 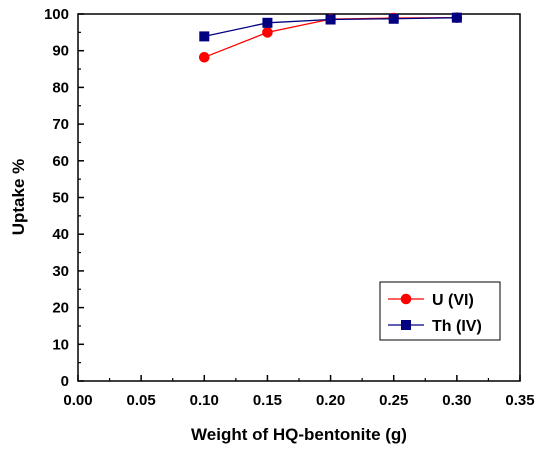 What do you see at coordinates (299, 434) in the screenshot?
I see `x-axis-title: Weight of HQ-bentonite (g)` at bounding box center [299, 434].